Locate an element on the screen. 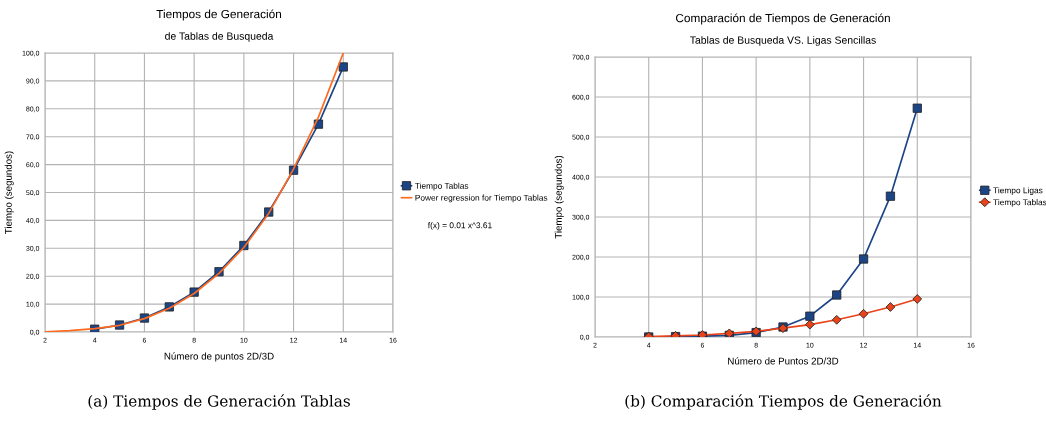 The image size is (1046, 428). chart-subtitle: Tablas de Busqueda VS. Ligas Sencillas is located at coordinates (783, 41).